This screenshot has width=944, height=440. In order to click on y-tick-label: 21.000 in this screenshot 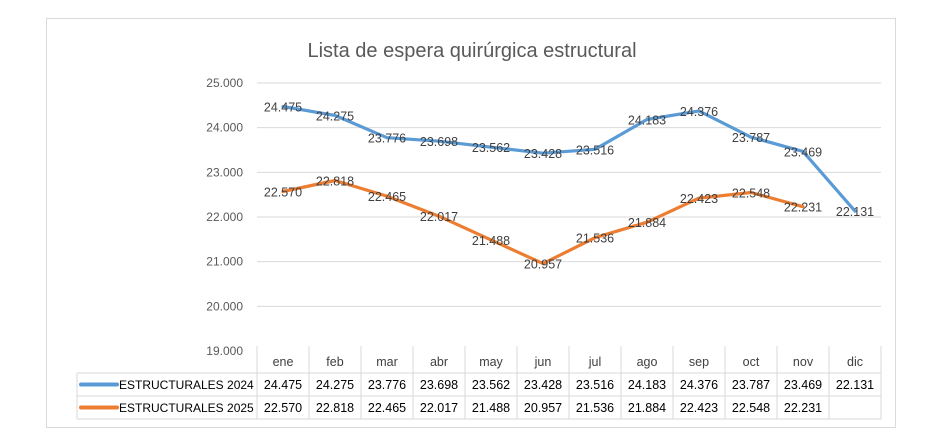, I will do `click(224, 262)`.